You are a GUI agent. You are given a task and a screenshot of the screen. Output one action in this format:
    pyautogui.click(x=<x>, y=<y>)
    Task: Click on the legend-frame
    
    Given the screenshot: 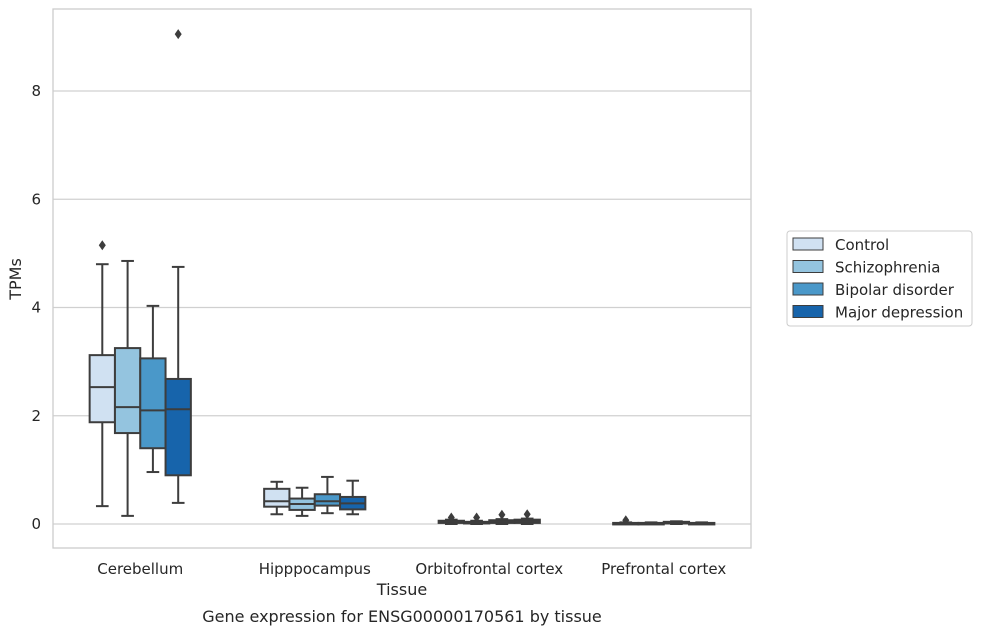 What is the action you would take?
    pyautogui.click(x=879, y=278)
    